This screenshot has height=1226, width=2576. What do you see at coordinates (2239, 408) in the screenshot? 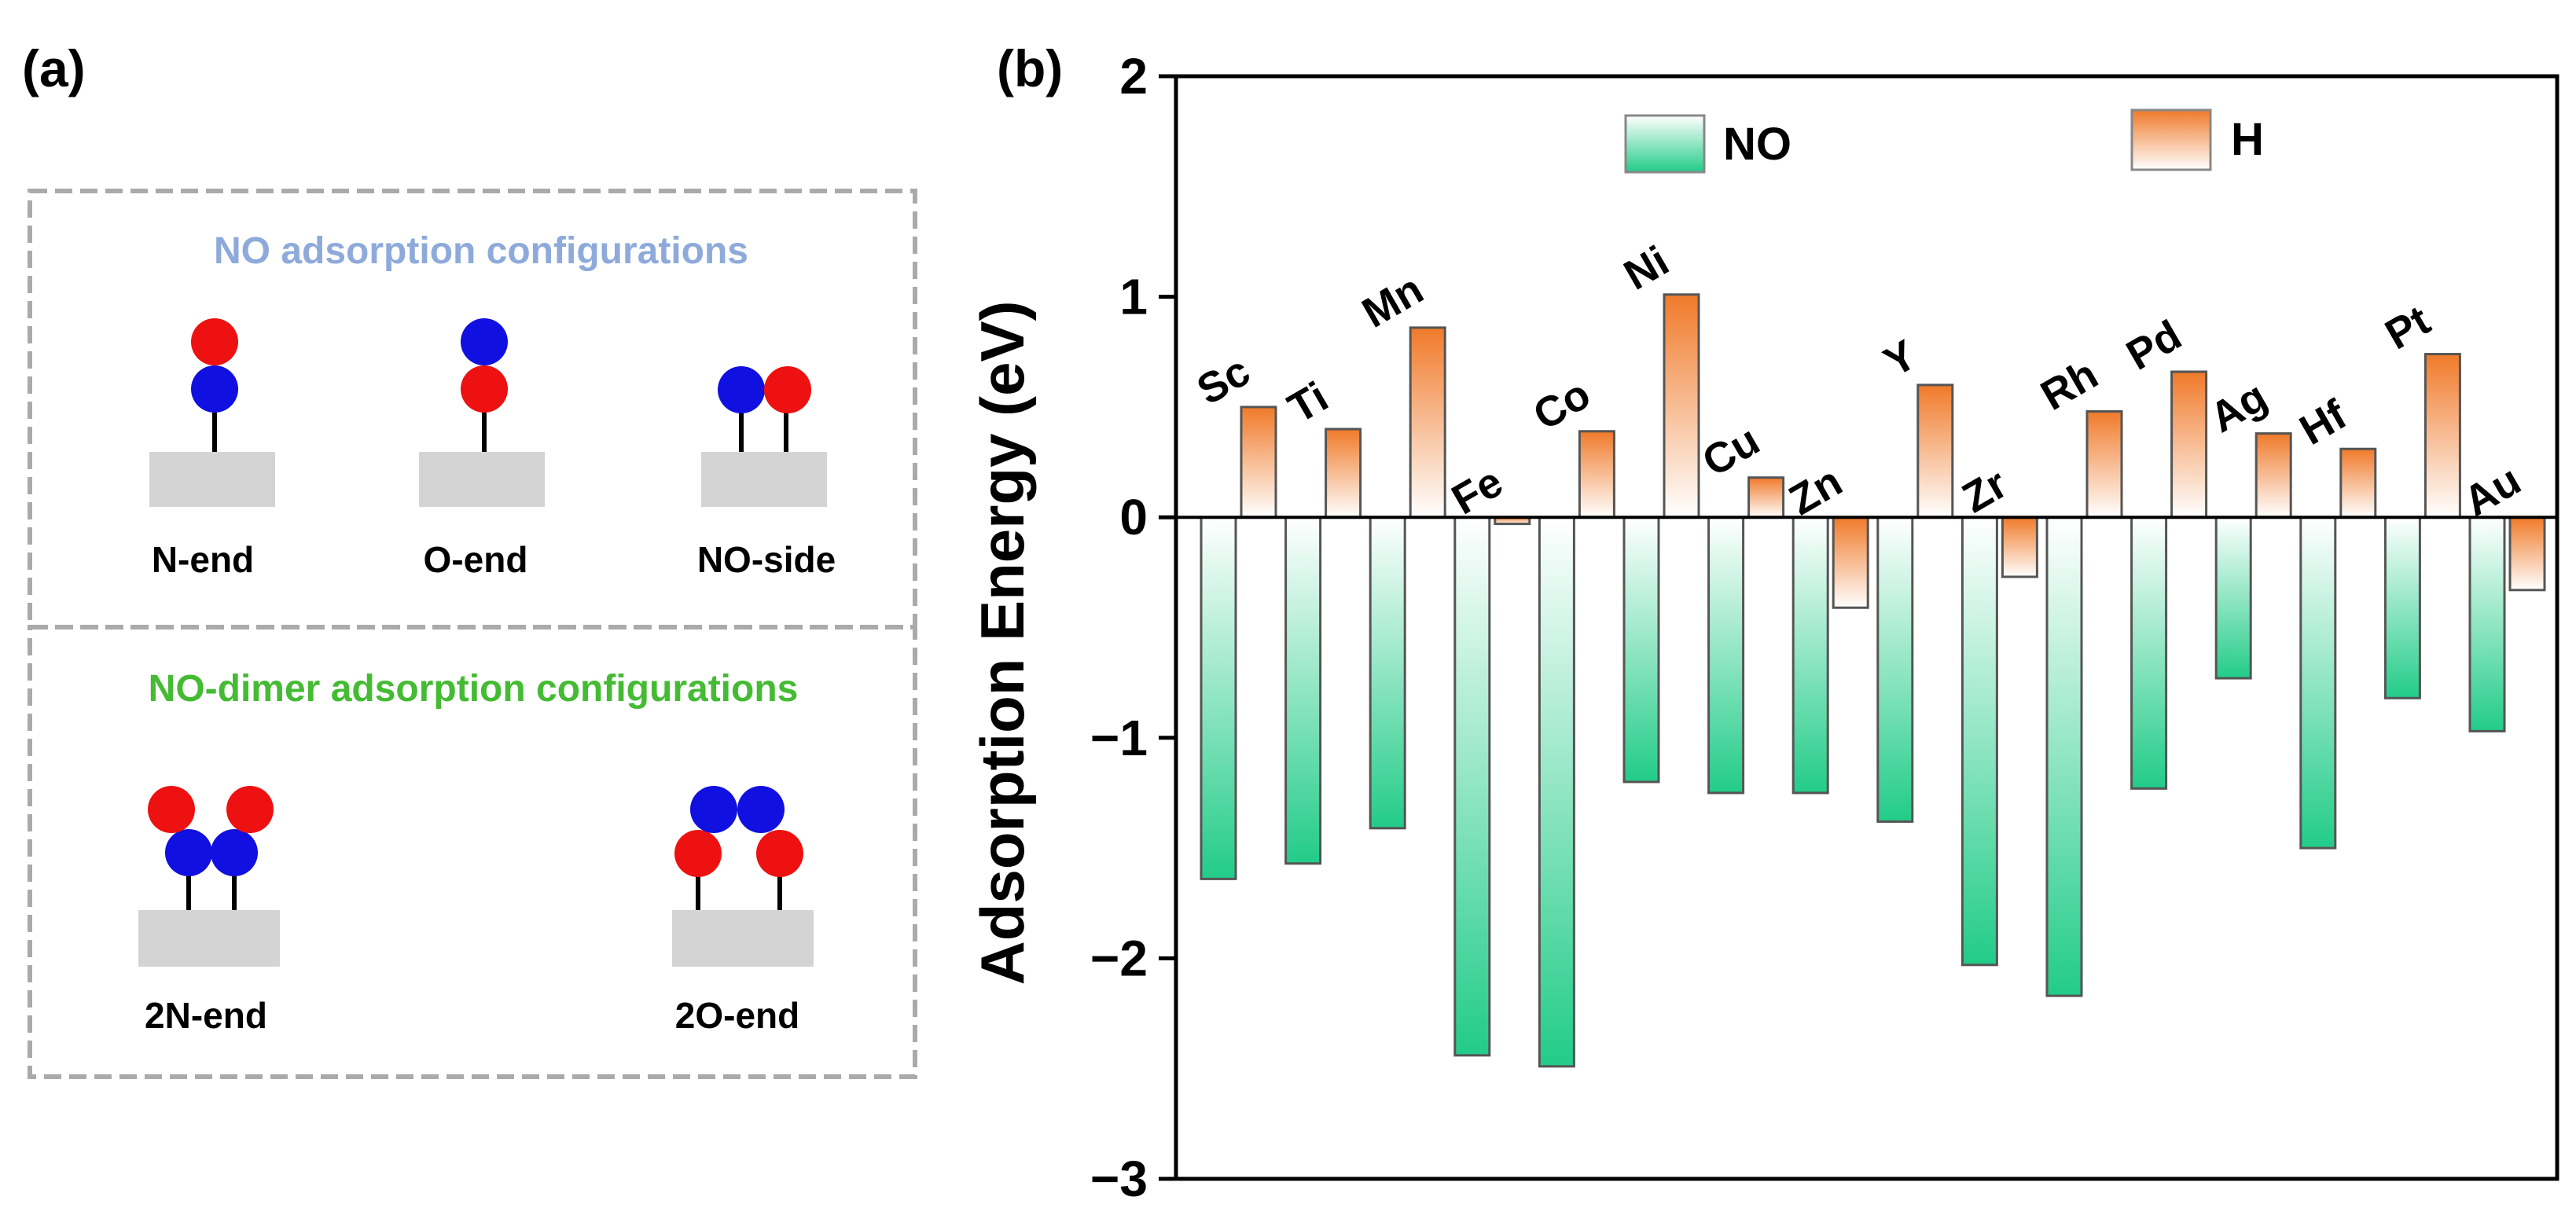
I see `metal-label-ag: Ag` at bounding box center [2239, 408].